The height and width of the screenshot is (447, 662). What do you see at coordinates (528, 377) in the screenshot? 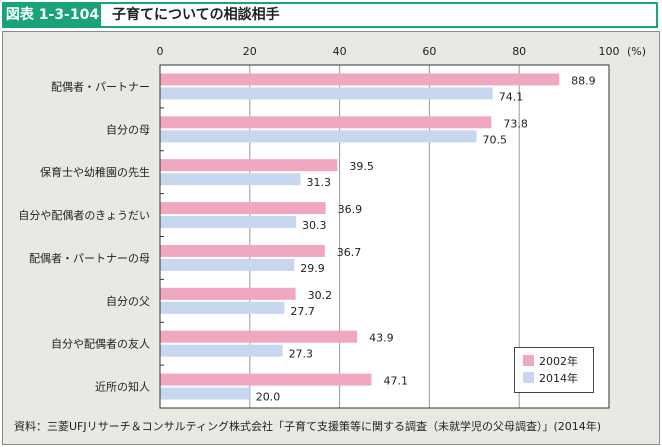
I see `legend-swatch-2014` at bounding box center [528, 377].